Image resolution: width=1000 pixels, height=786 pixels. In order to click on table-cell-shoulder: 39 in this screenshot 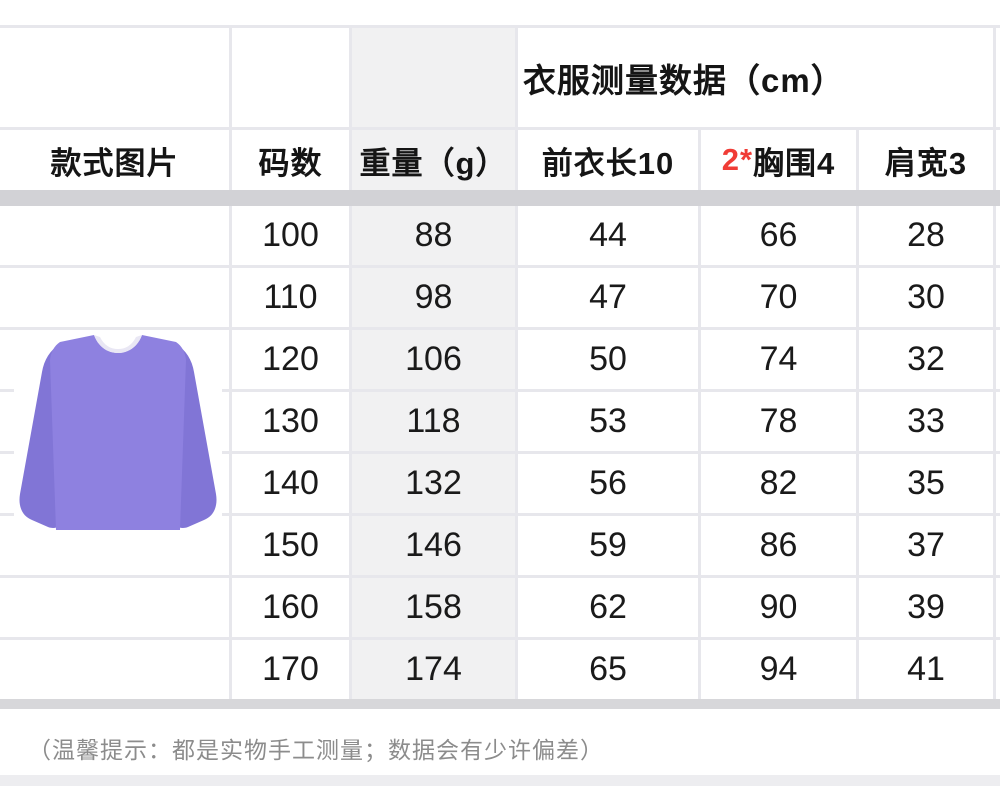, I will do `click(926, 607)`.